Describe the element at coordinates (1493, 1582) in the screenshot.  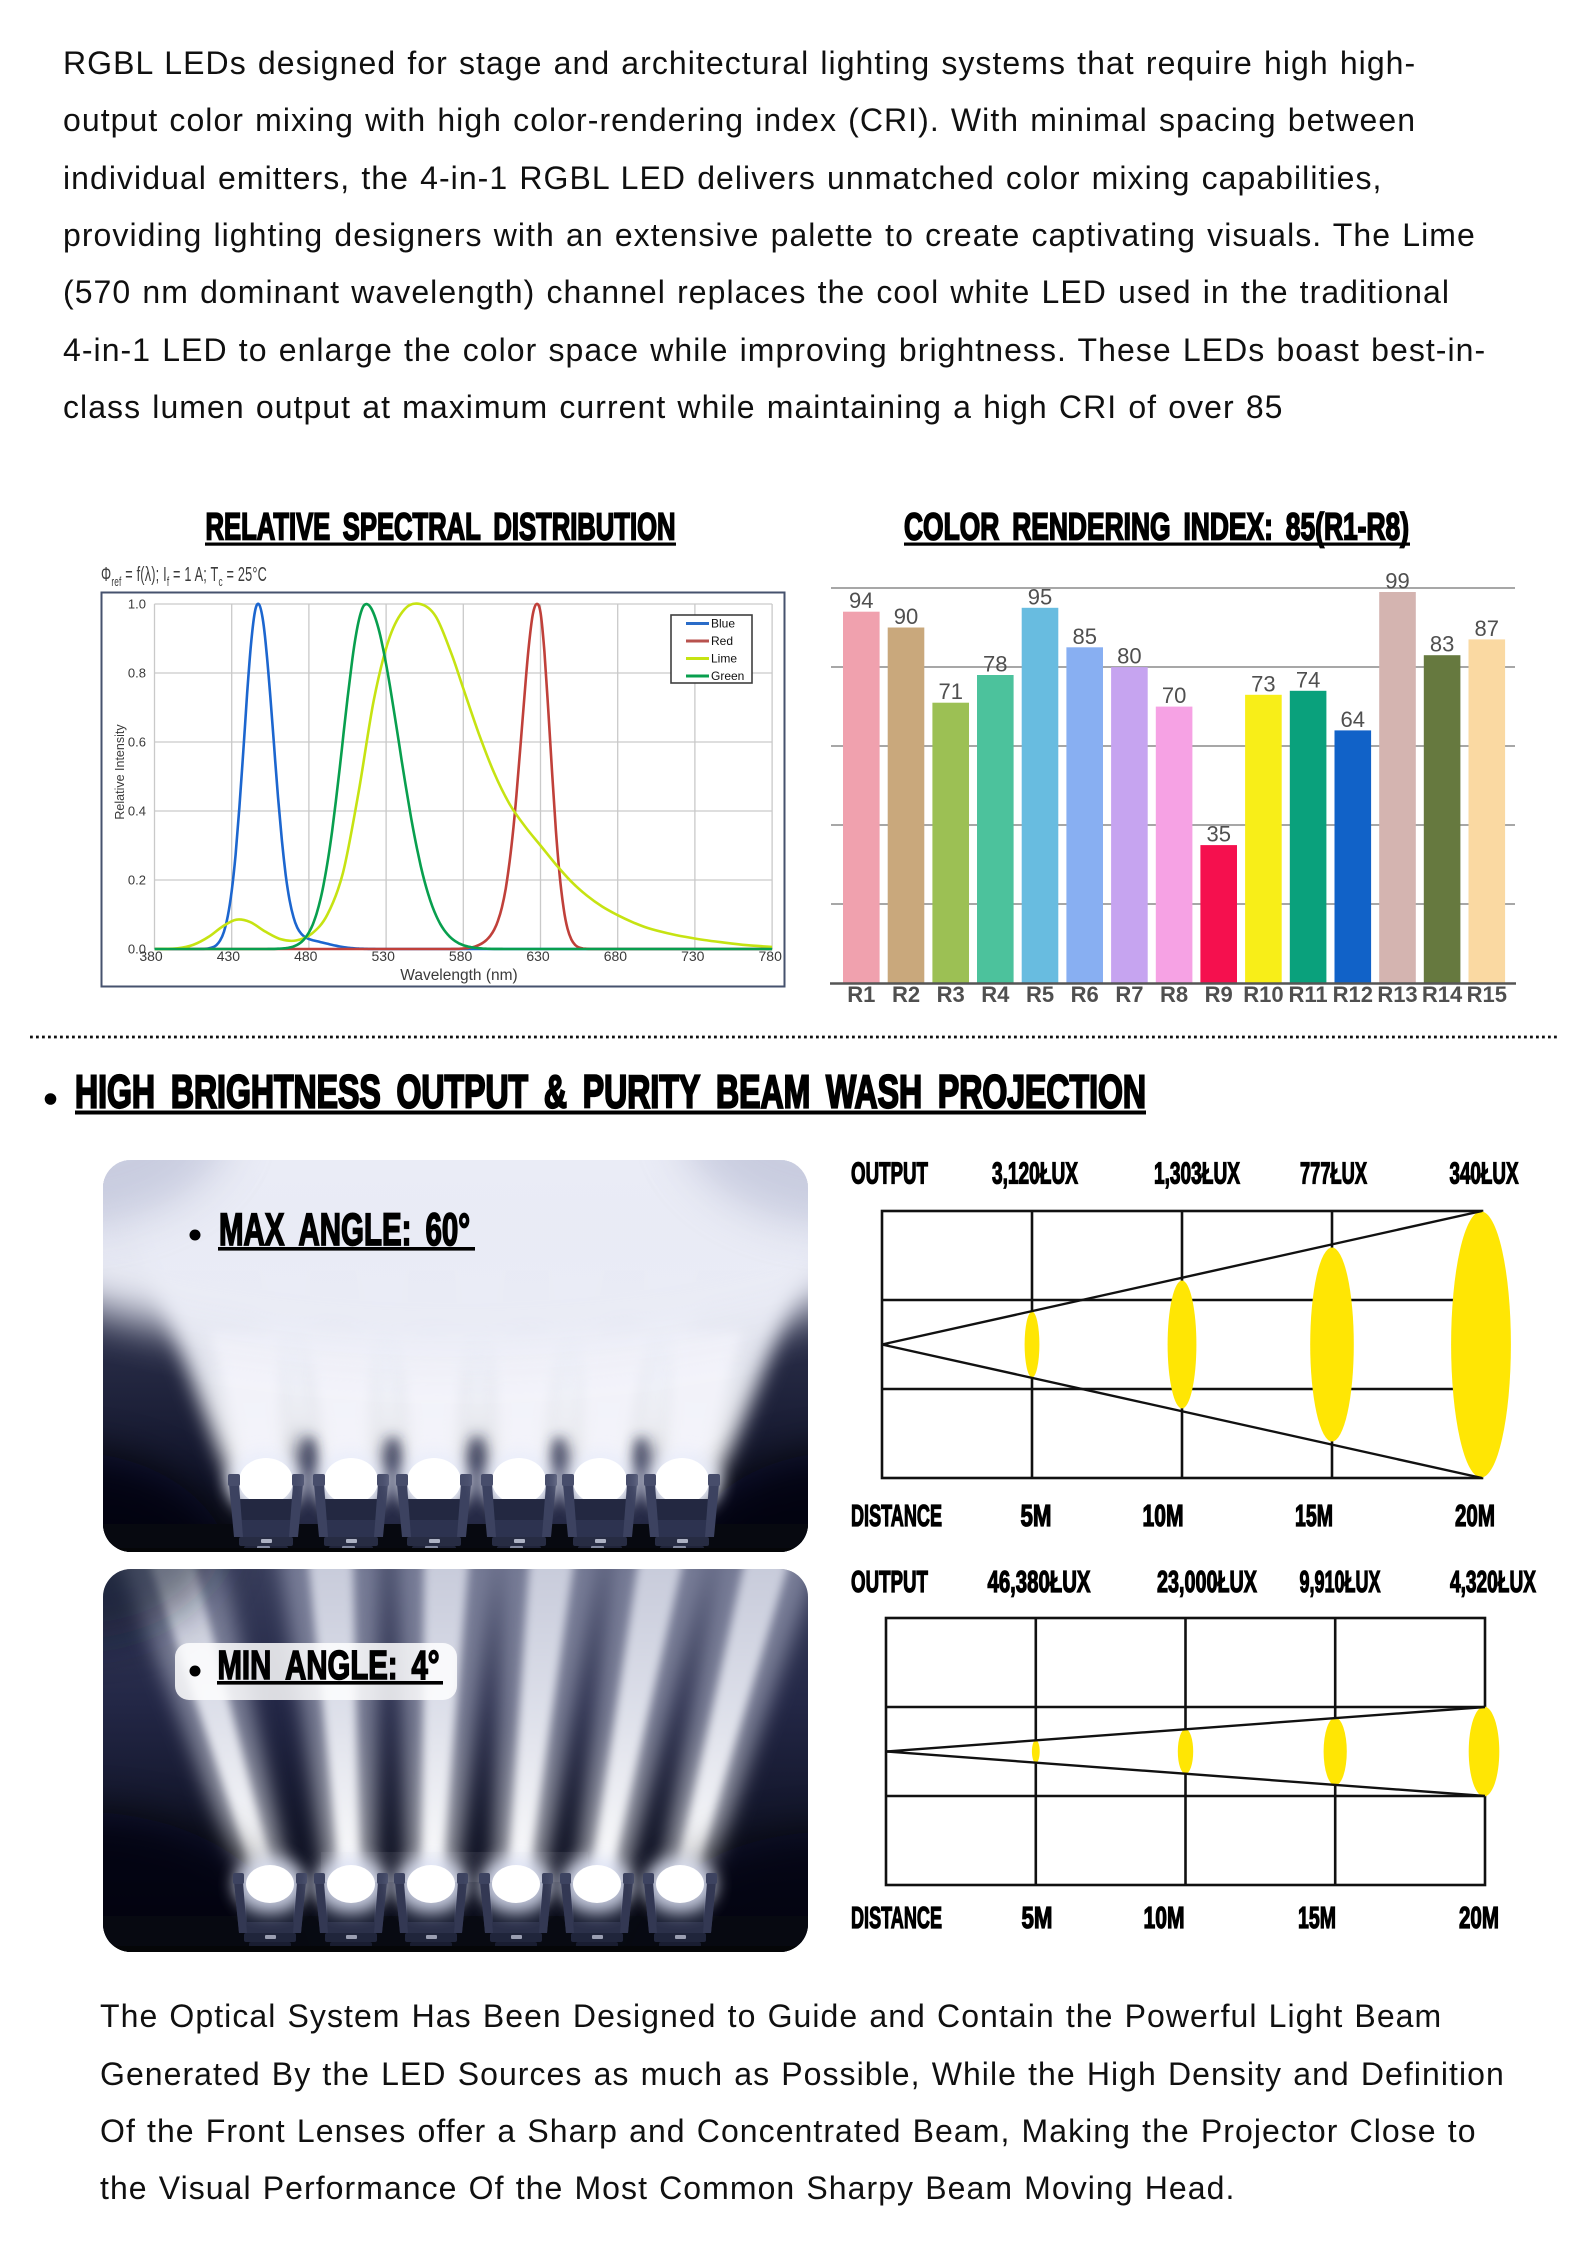
I see `svg-text: 4,320ŁUX` at that location.